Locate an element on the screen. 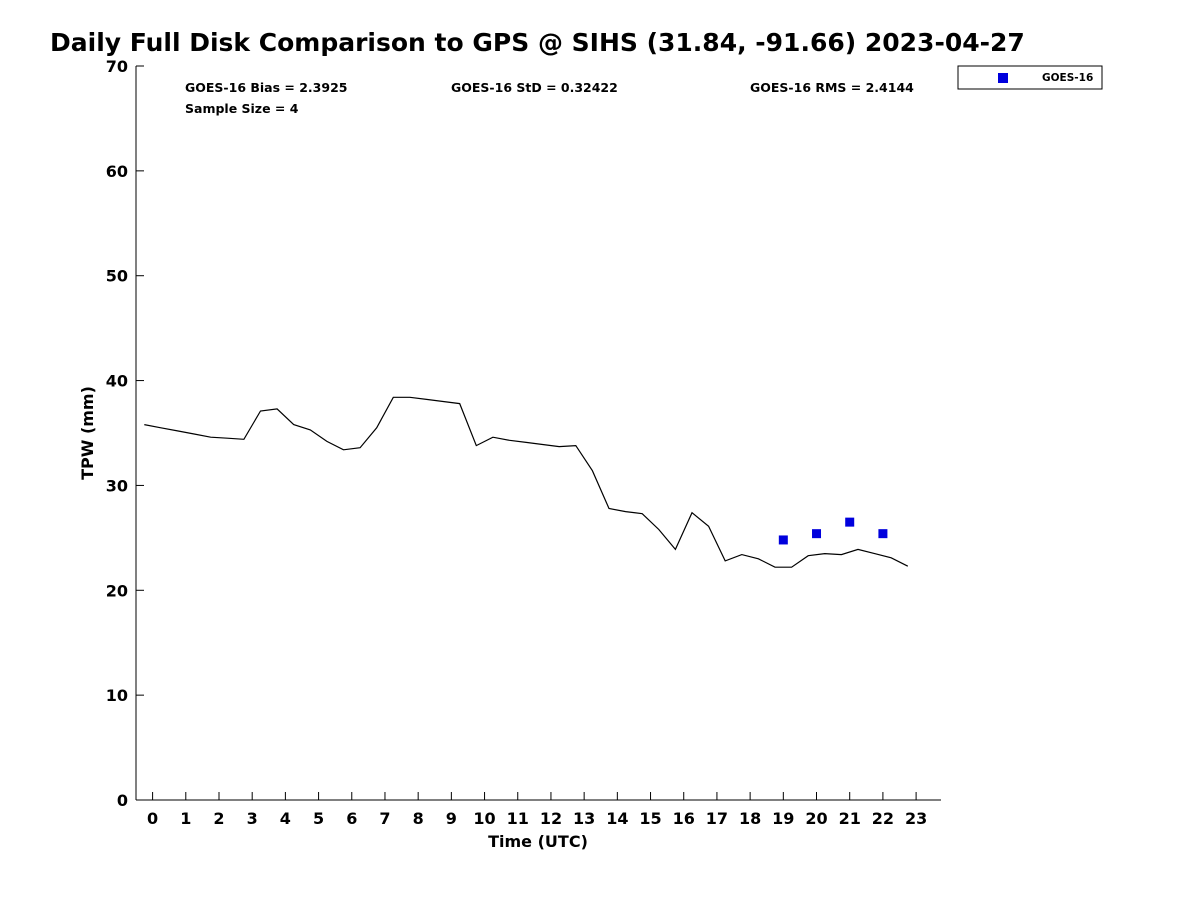  gps-tpw-line is located at coordinates (526, 482).